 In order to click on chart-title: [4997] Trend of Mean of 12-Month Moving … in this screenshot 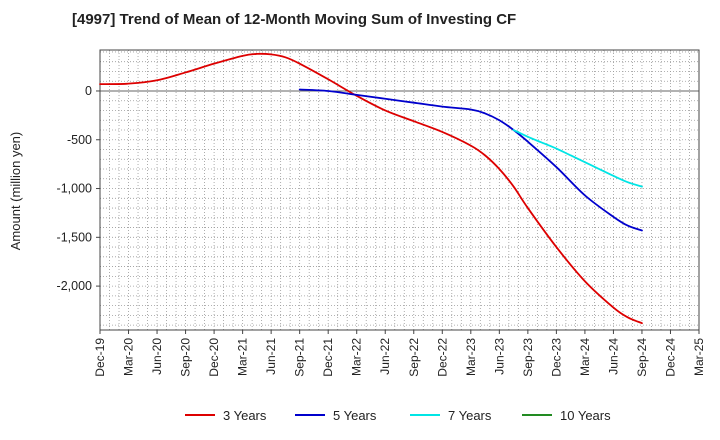, I will do `click(294, 19)`.